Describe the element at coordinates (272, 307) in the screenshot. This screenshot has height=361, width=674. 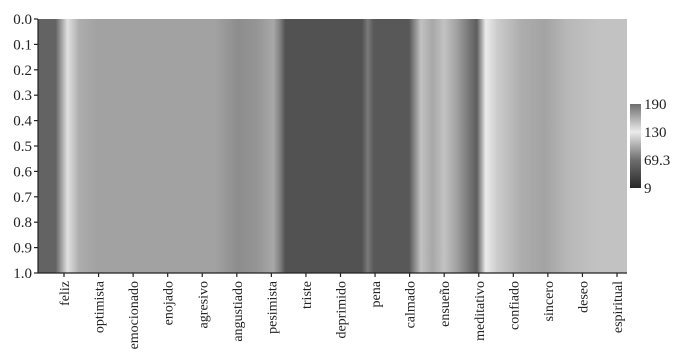
I see `x-category-label: pesimista` at that location.